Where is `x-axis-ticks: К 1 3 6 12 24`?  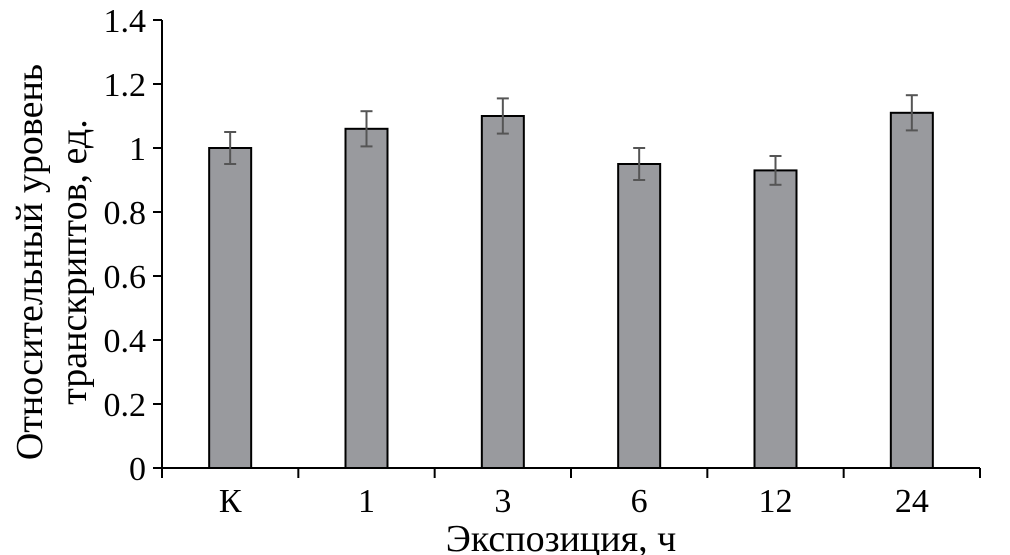 x-axis-ticks: К 1 3 6 12 24 is located at coordinates (571, 494).